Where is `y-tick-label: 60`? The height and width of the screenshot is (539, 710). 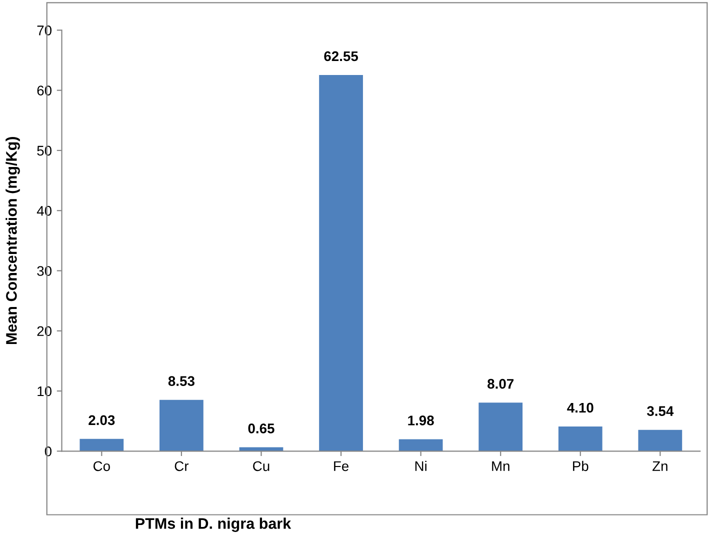
y-tick-label: 60 is located at coordinates (44, 91).